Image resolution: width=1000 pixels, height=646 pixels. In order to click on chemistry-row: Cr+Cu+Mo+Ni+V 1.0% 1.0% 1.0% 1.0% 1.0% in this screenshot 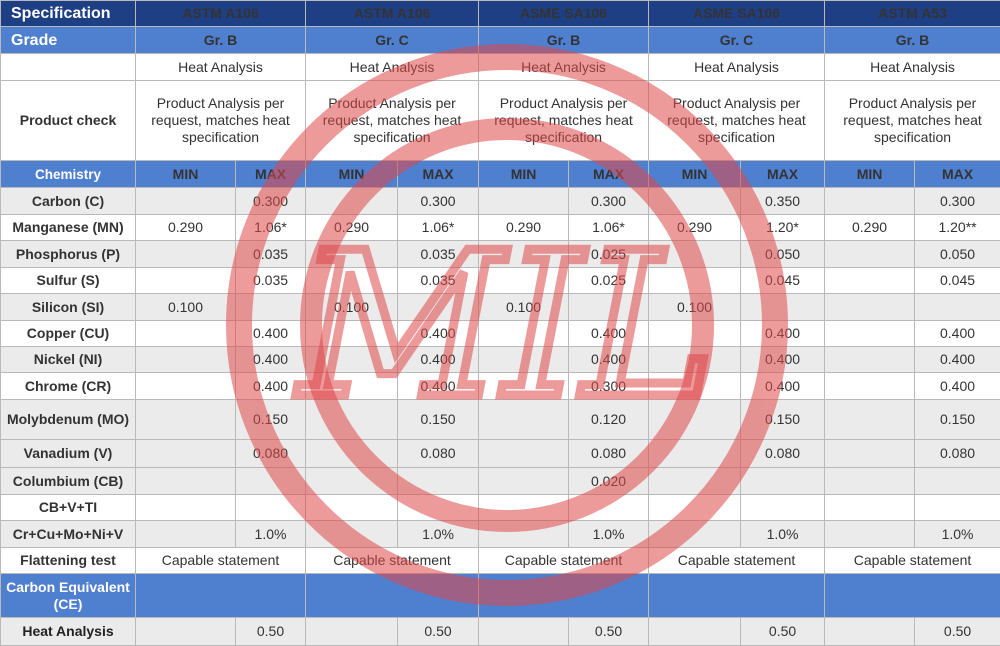, I will do `click(500, 534)`.